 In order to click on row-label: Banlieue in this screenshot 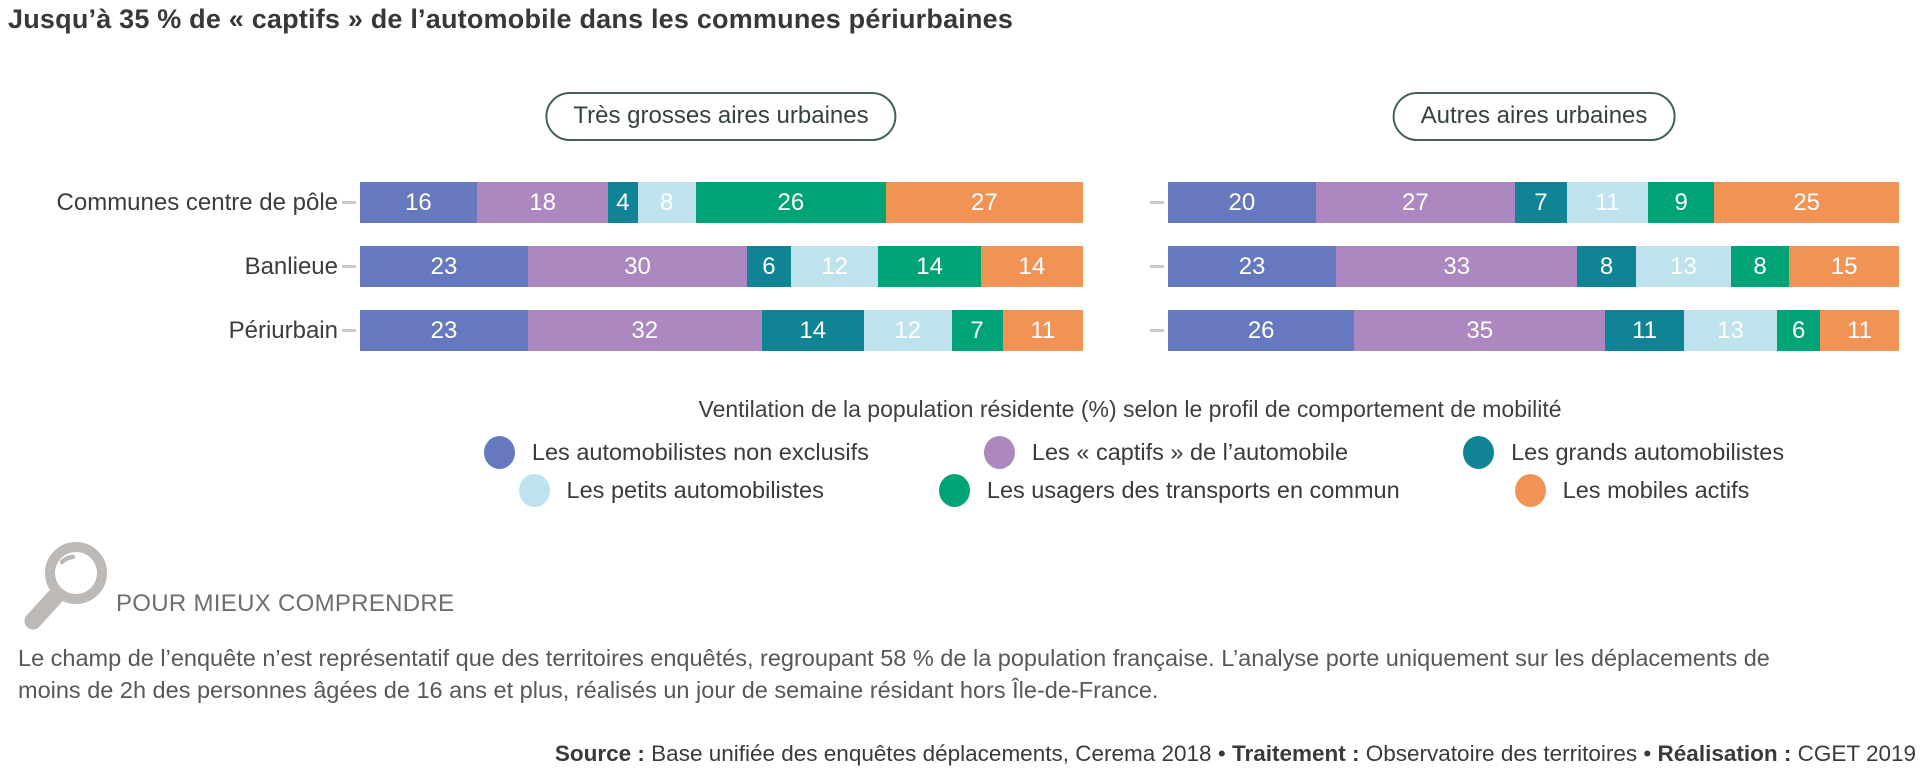, I will do `click(291, 266)`.